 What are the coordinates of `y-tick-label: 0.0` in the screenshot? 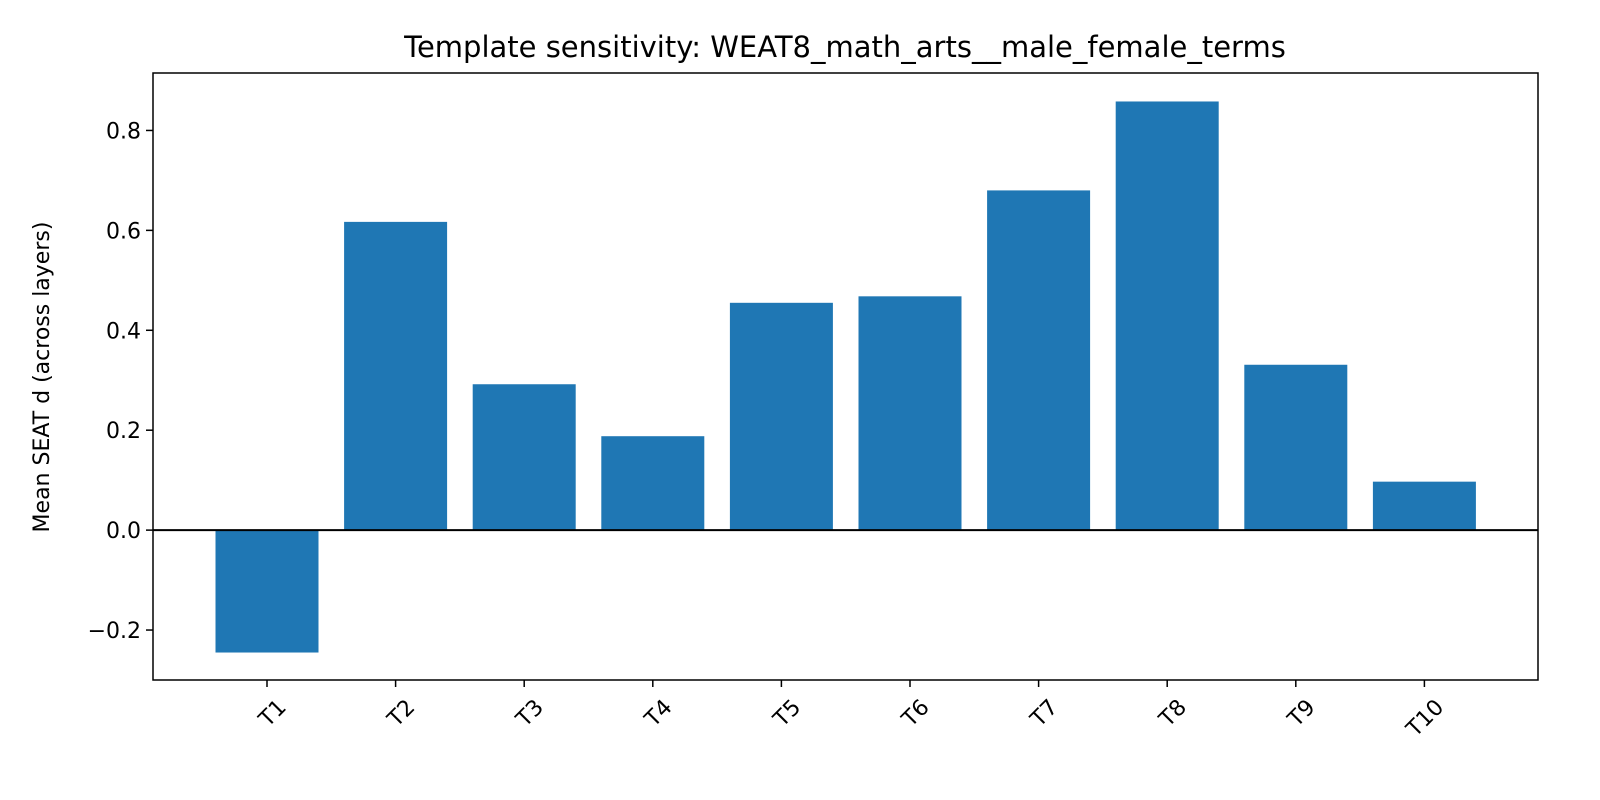 It's located at (123, 531).